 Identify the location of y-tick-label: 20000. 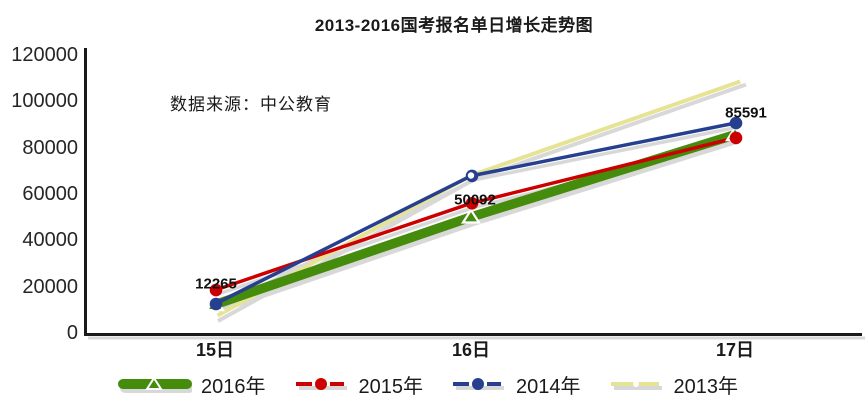
(50, 287).